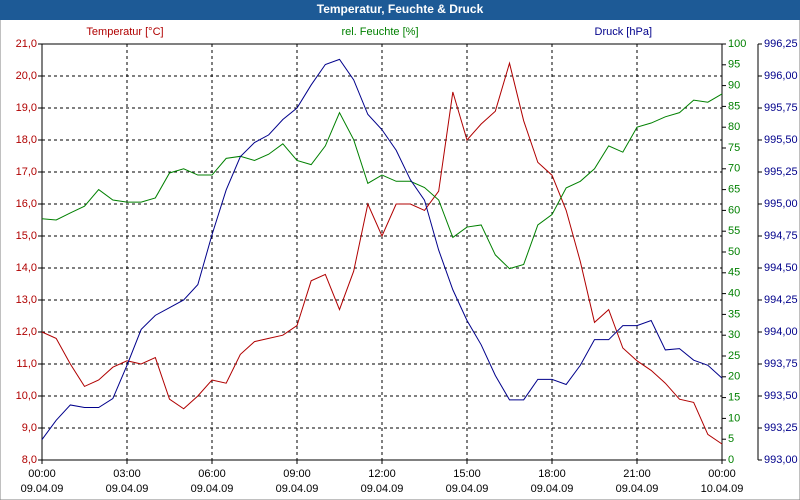  What do you see at coordinates (734, 418) in the screenshot?
I see `y2-tick-label: 10` at bounding box center [734, 418].